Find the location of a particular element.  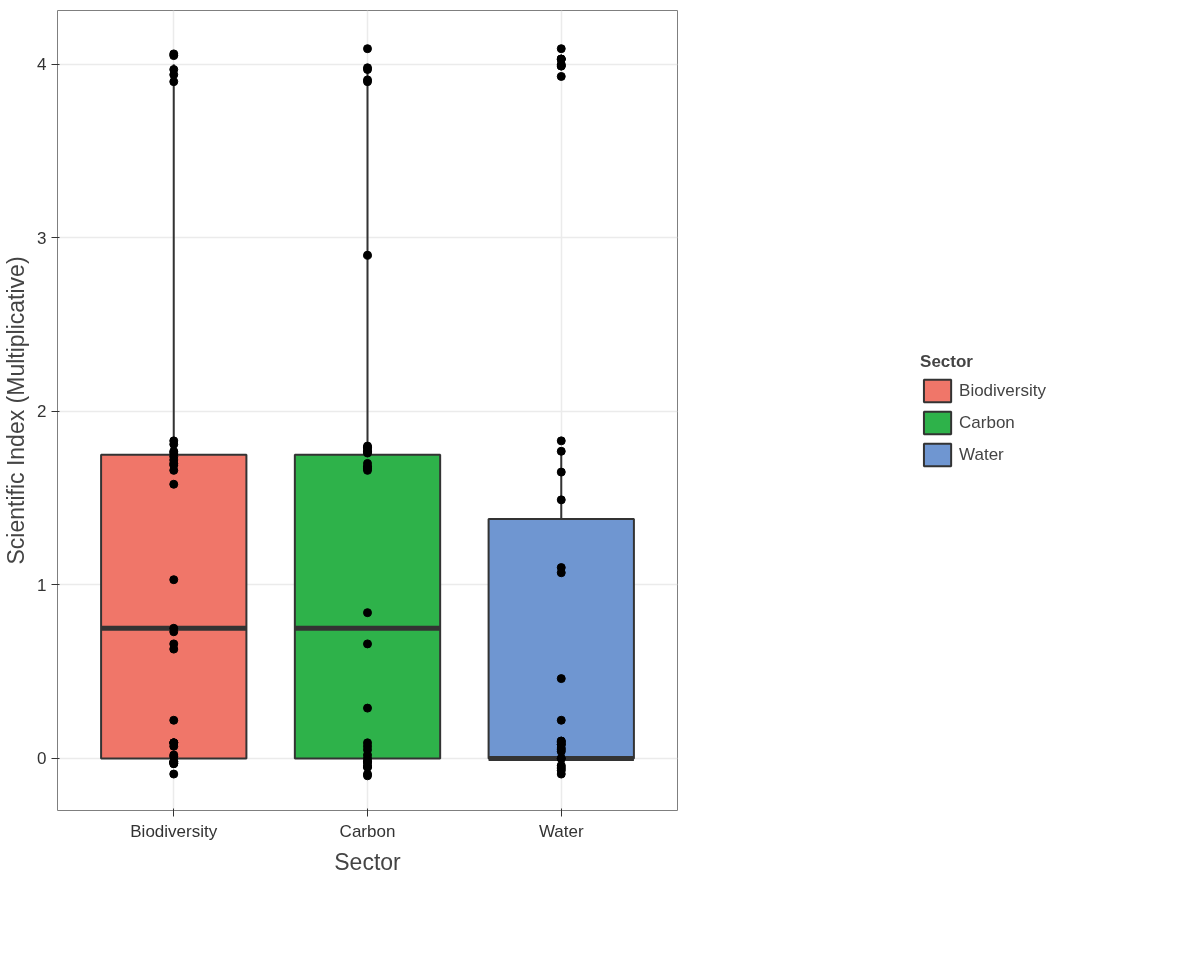

y-tick-label: 1 is located at coordinates (42, 585).